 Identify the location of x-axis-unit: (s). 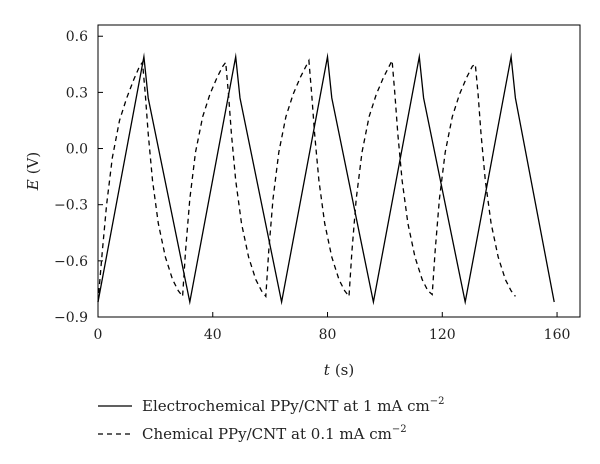
(344, 370).